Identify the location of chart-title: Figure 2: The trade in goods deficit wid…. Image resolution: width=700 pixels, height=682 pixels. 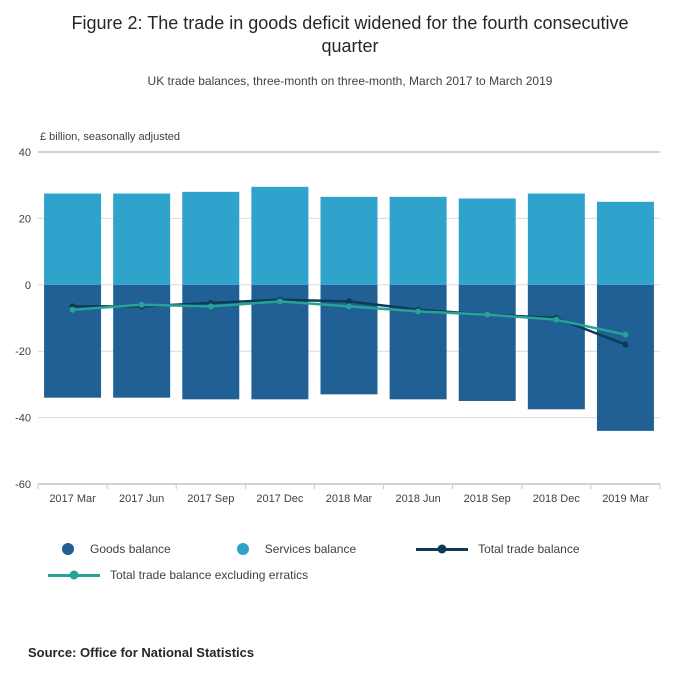
(350, 35).